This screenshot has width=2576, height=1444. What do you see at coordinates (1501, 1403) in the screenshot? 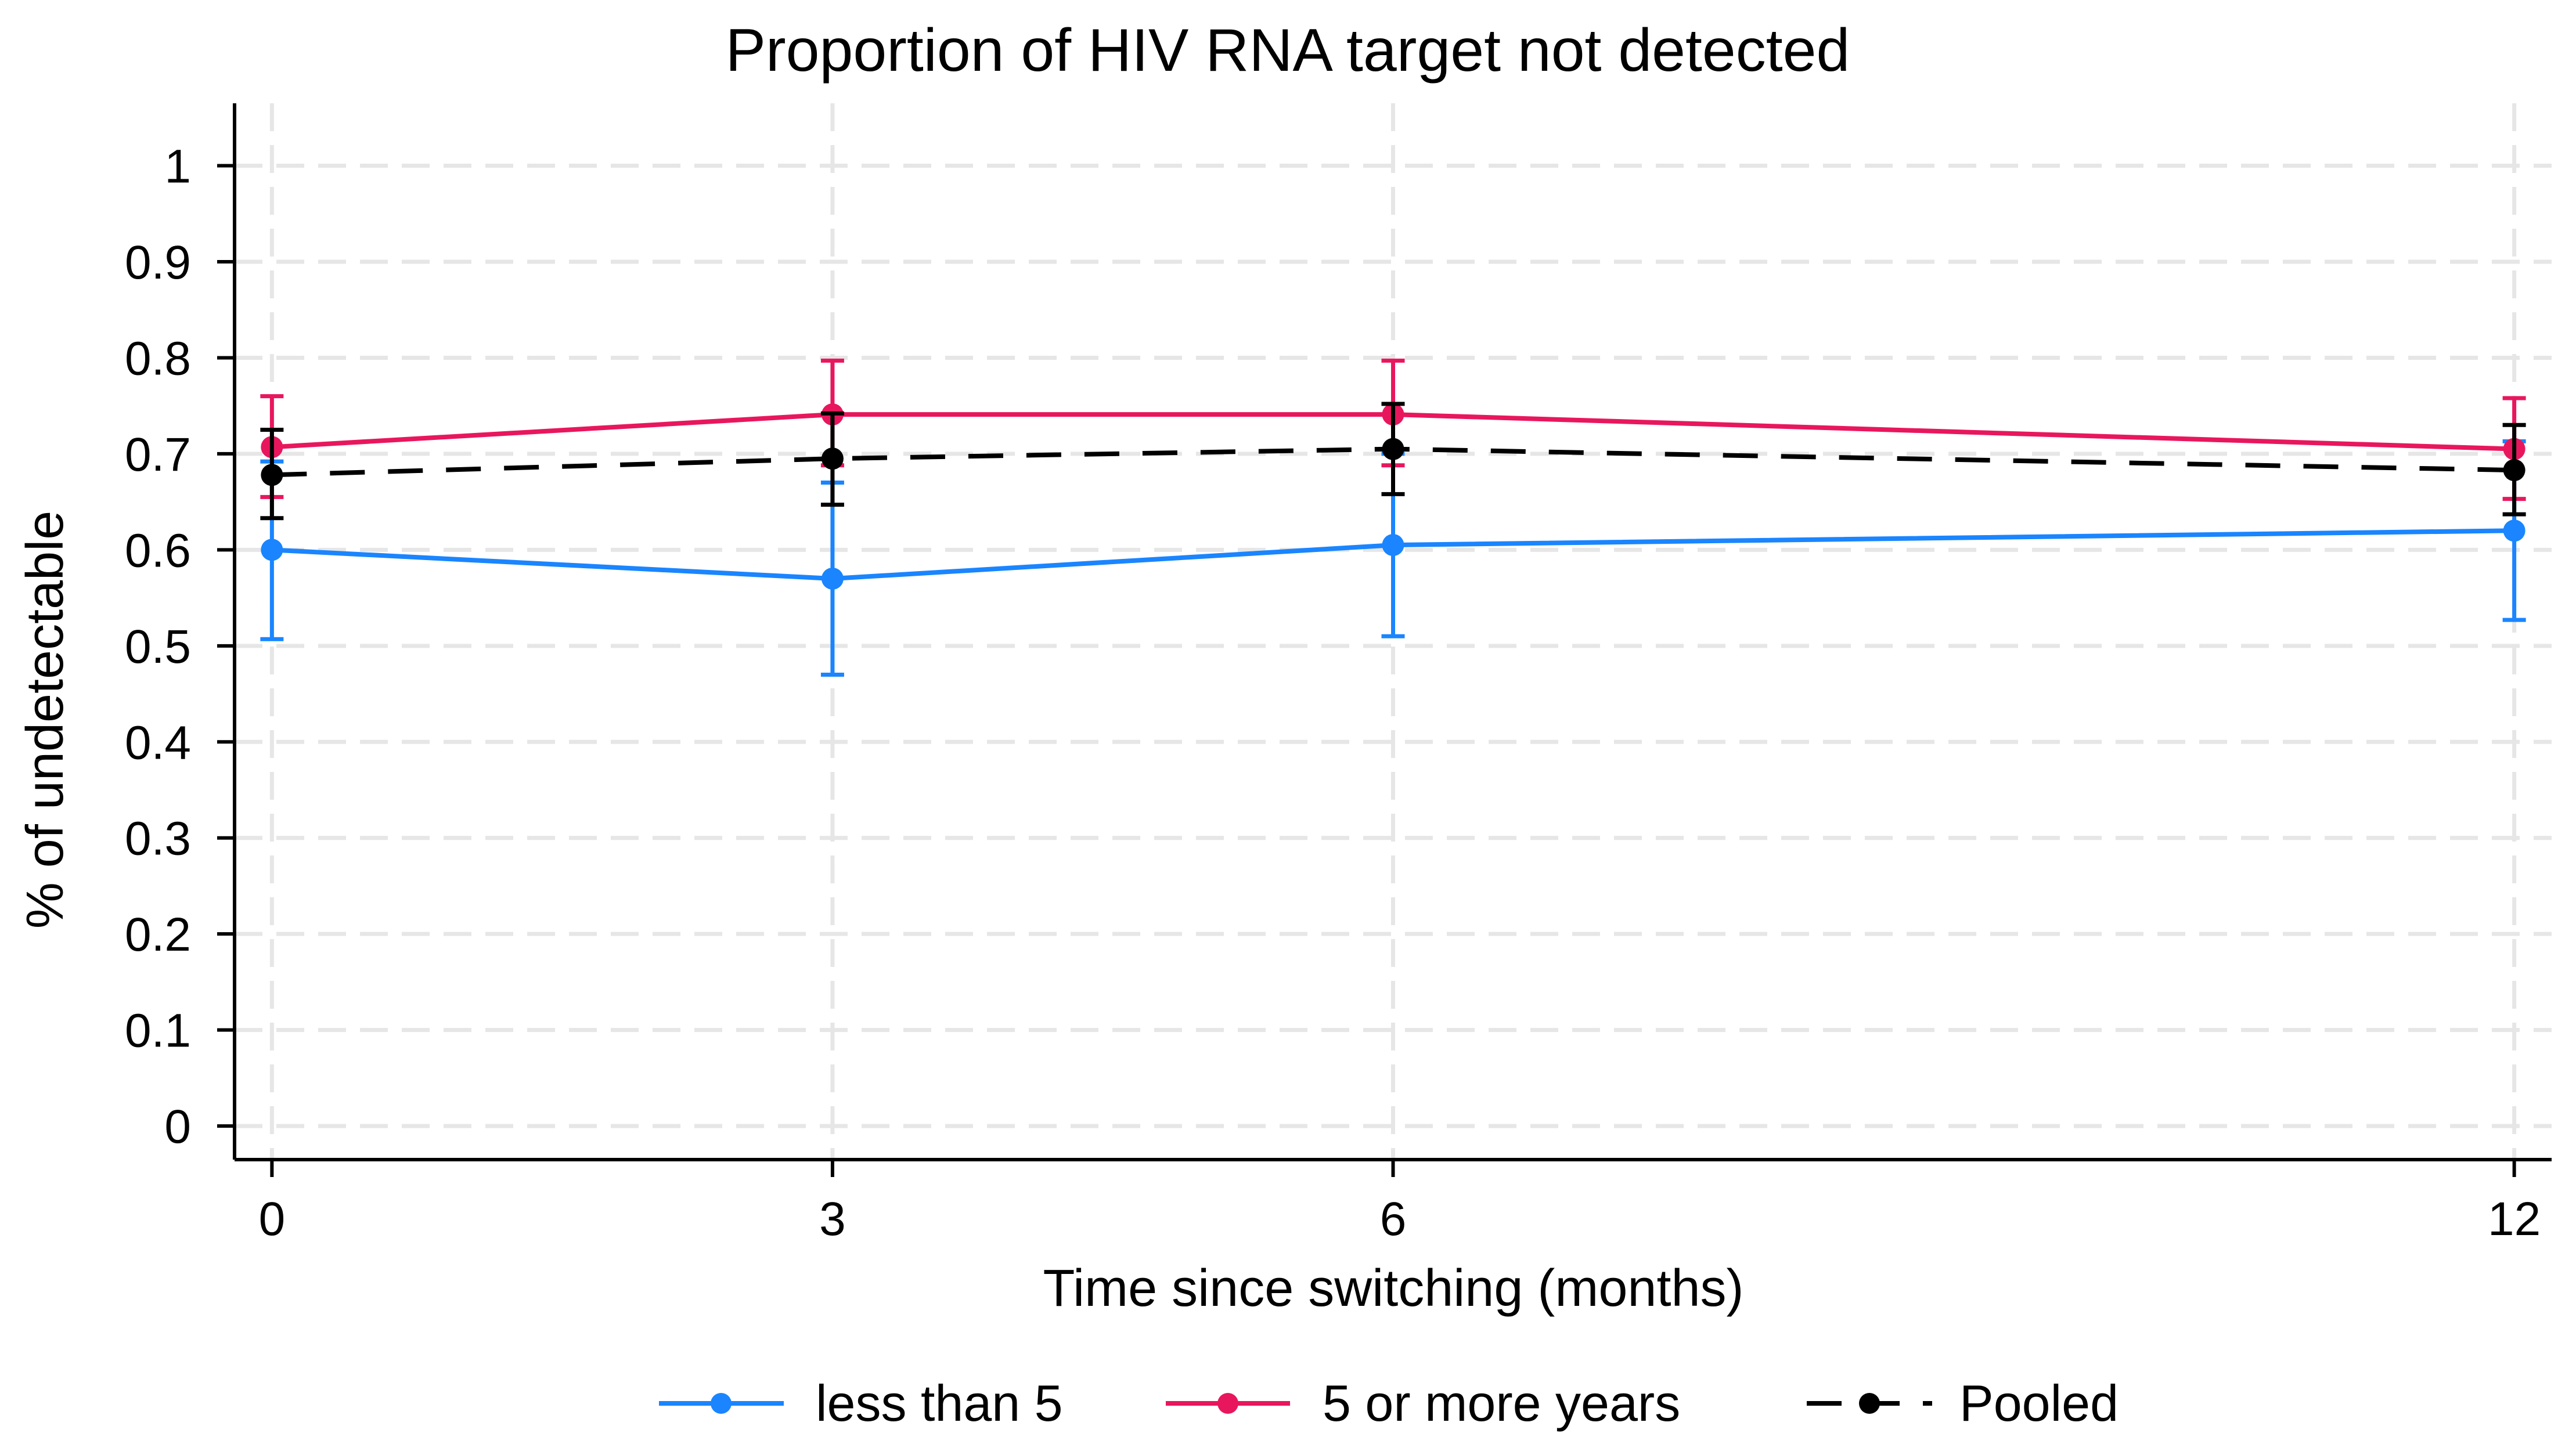
I see `legend-label: 5 or more years` at bounding box center [1501, 1403].